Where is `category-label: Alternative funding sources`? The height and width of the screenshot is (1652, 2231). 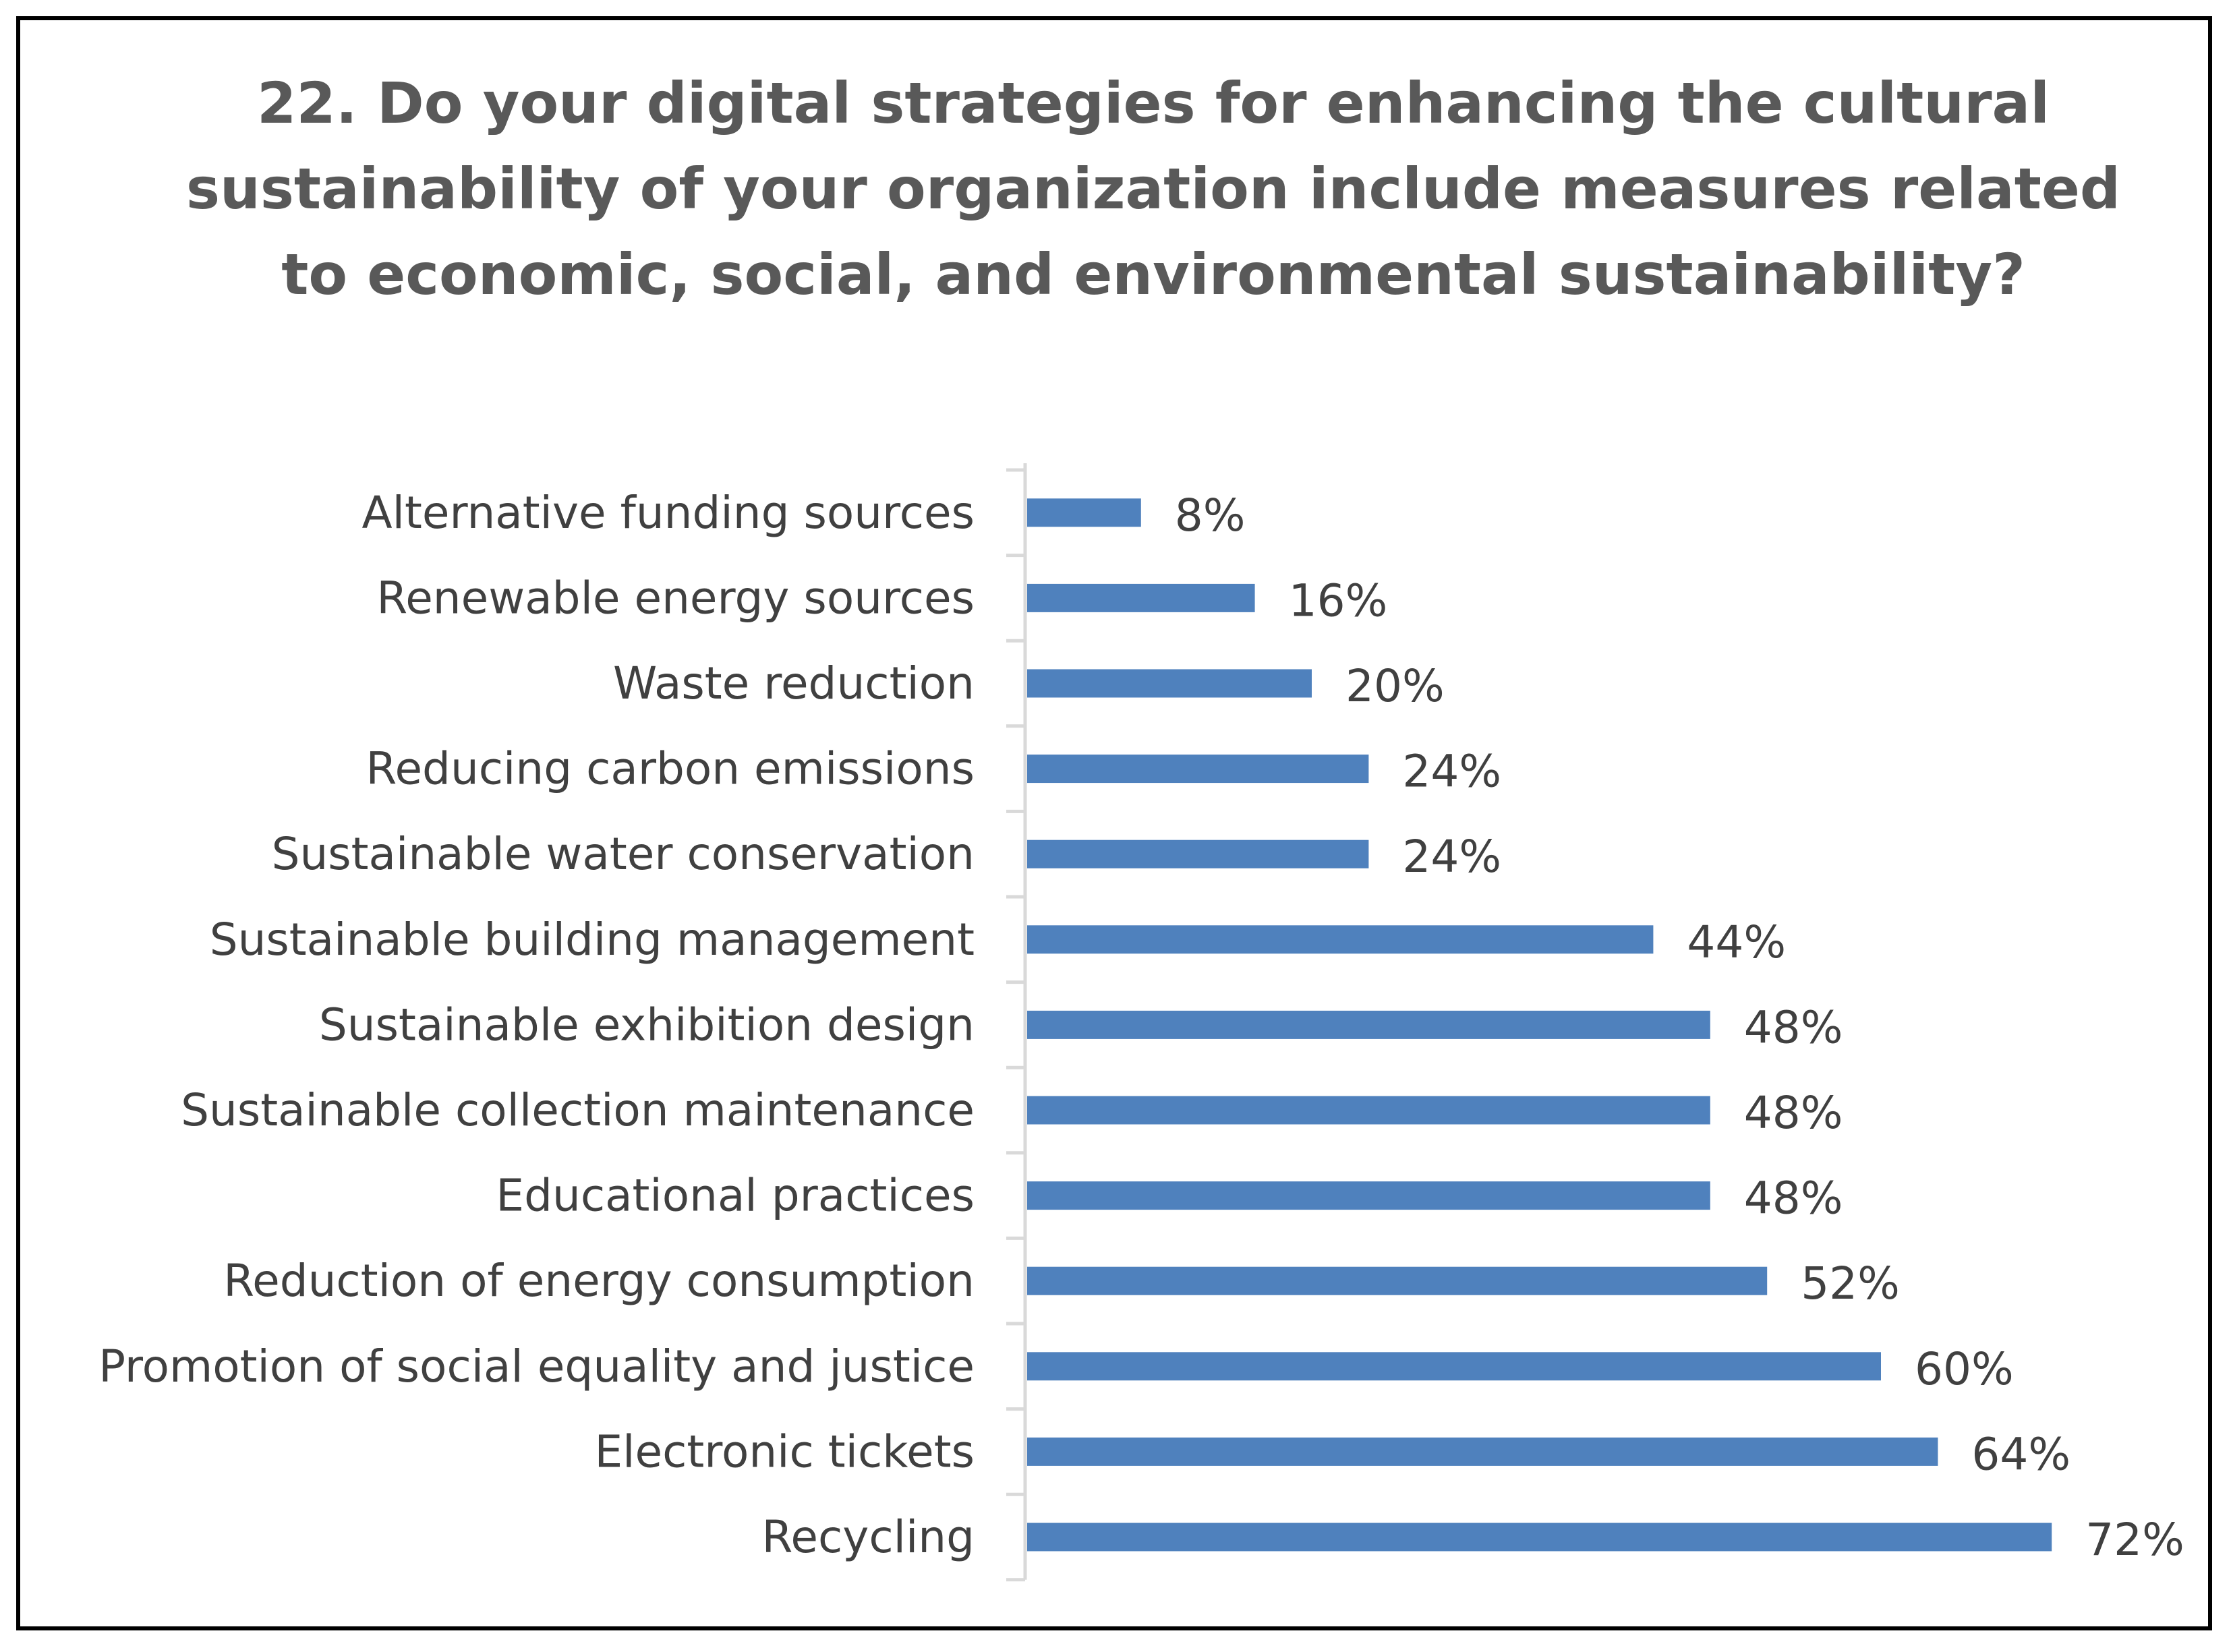 category-label: Alternative funding sources is located at coordinates (668, 513).